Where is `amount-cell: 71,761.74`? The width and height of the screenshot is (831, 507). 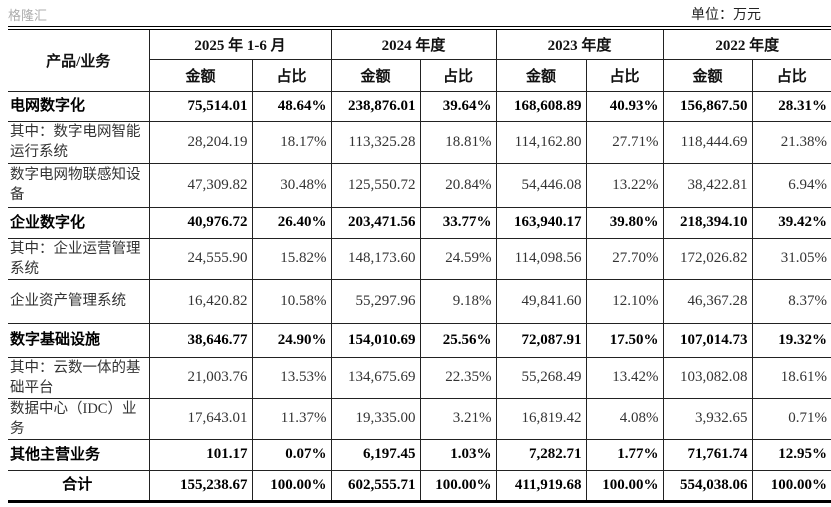
amount-cell: 71,761.74 is located at coordinates (707, 454).